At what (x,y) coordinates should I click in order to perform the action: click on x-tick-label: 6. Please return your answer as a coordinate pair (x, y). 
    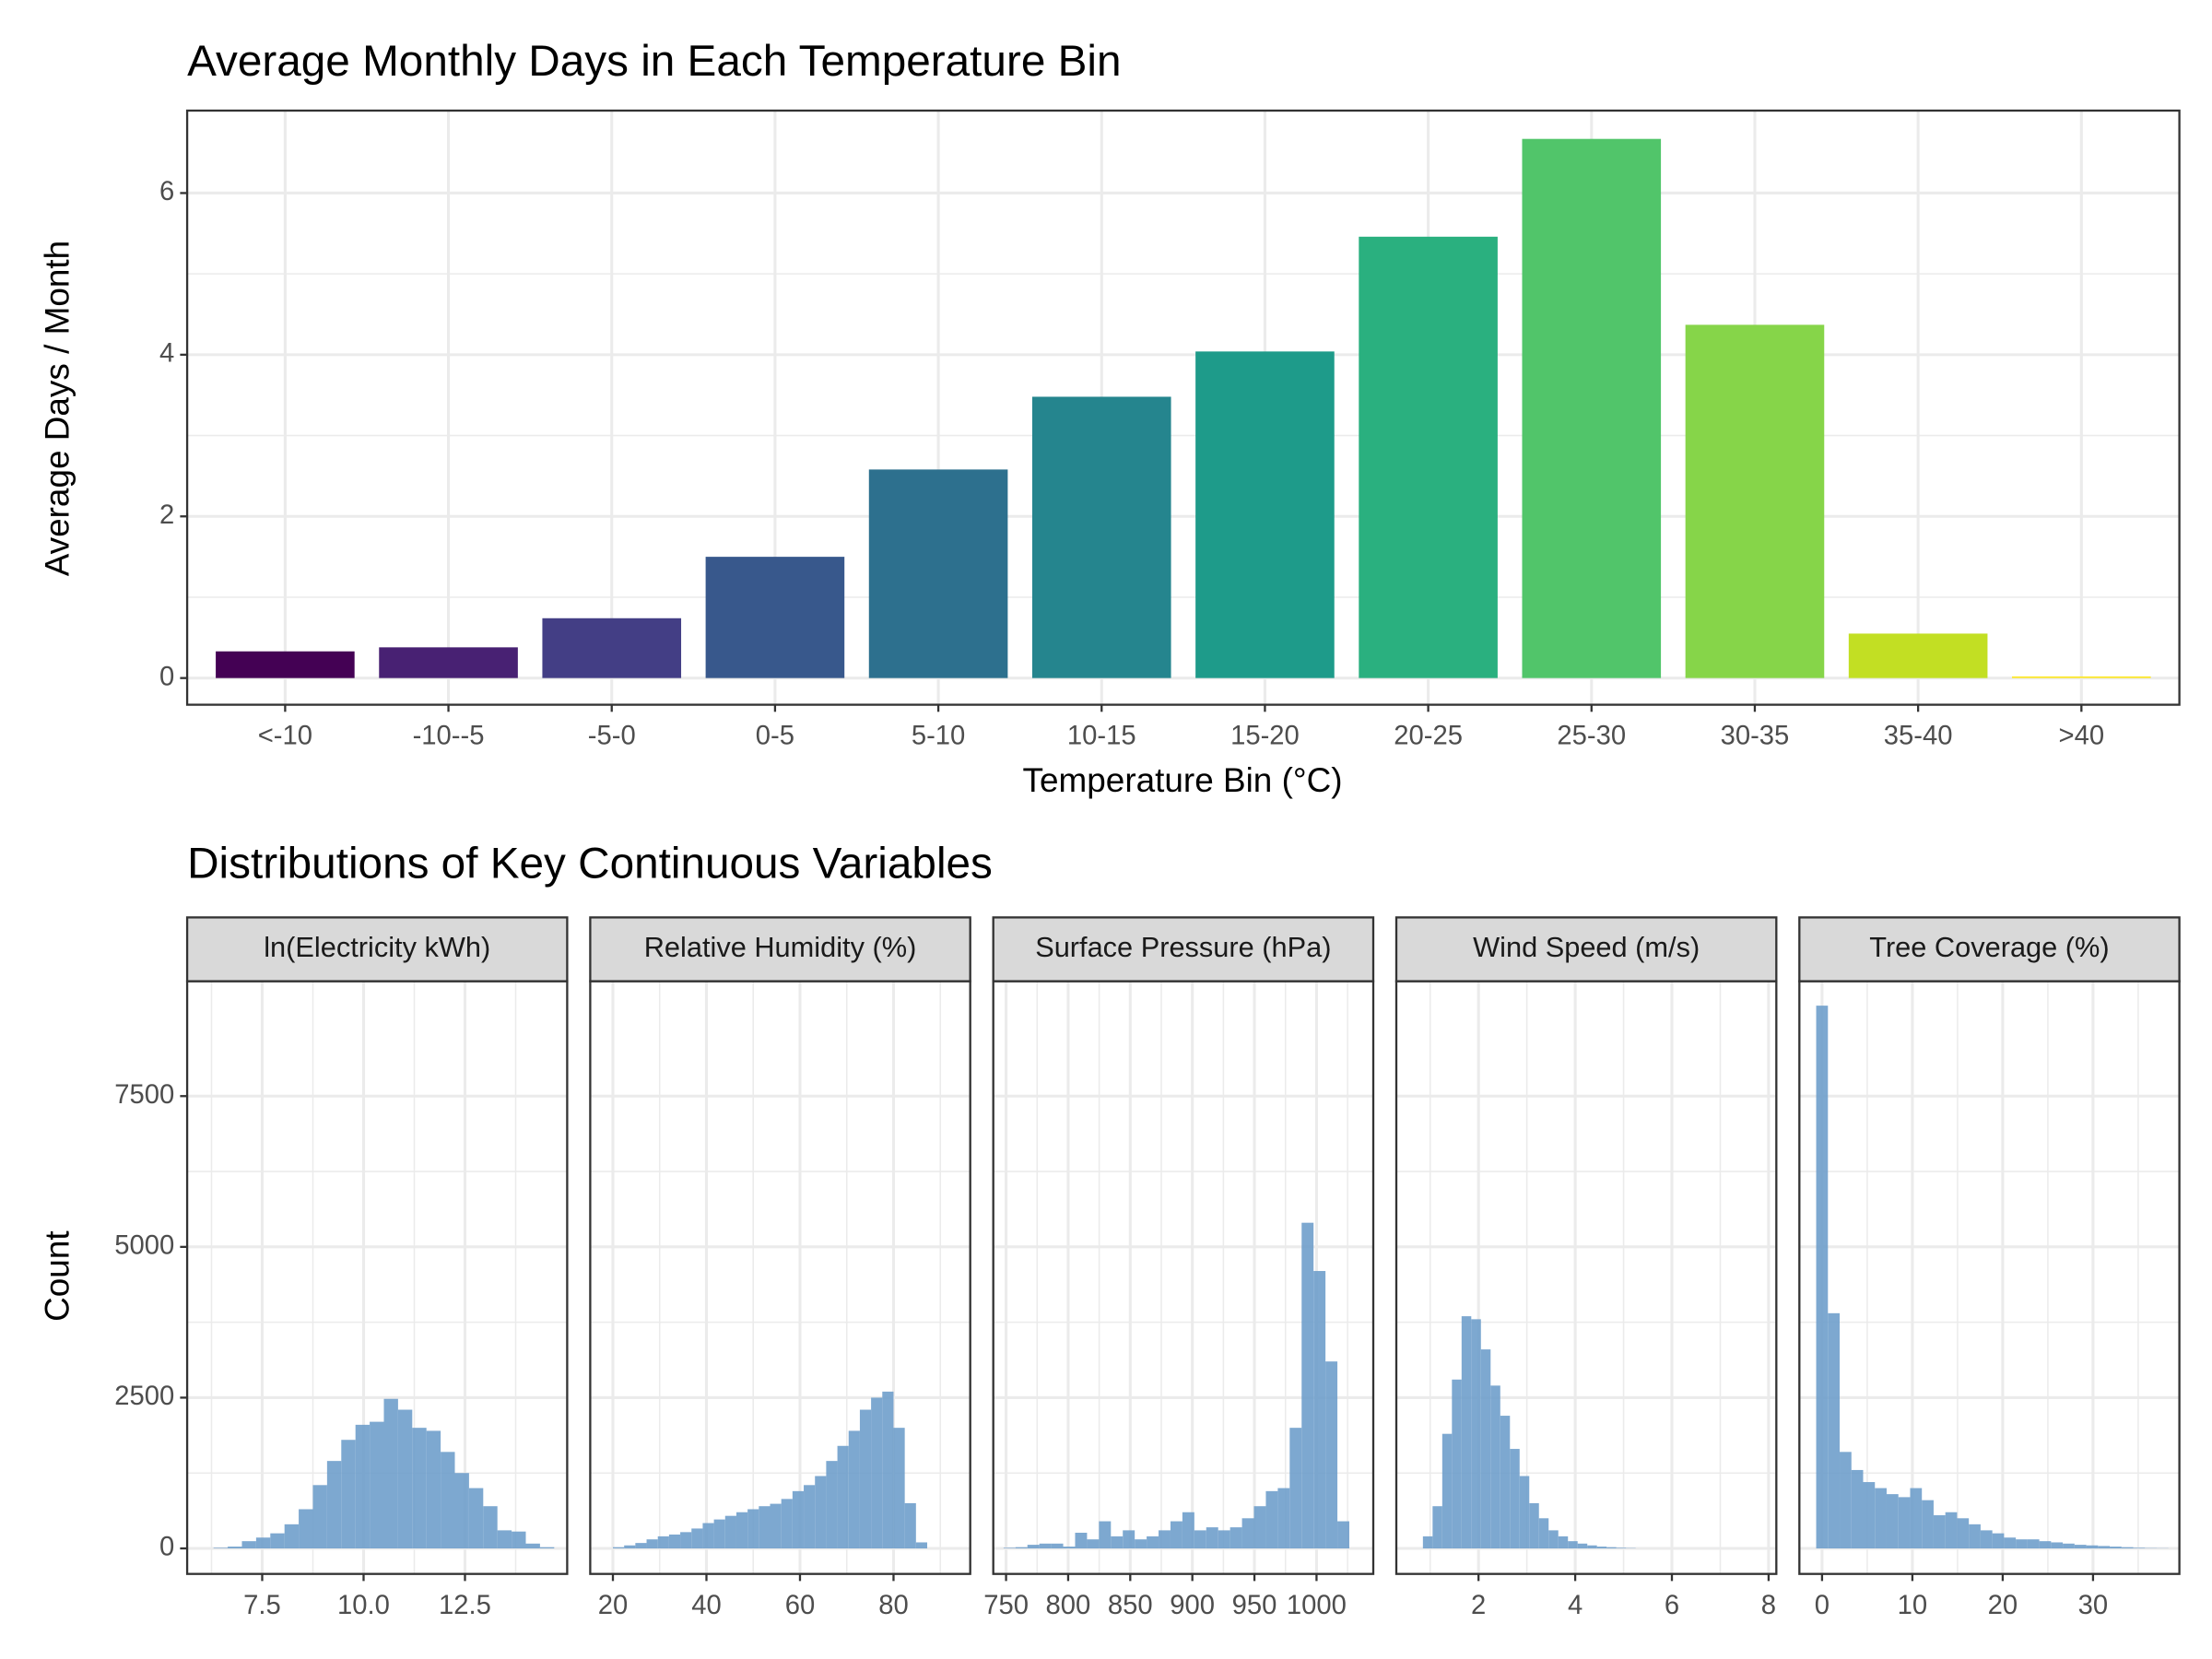
    Looking at the image, I should click on (1672, 1605).